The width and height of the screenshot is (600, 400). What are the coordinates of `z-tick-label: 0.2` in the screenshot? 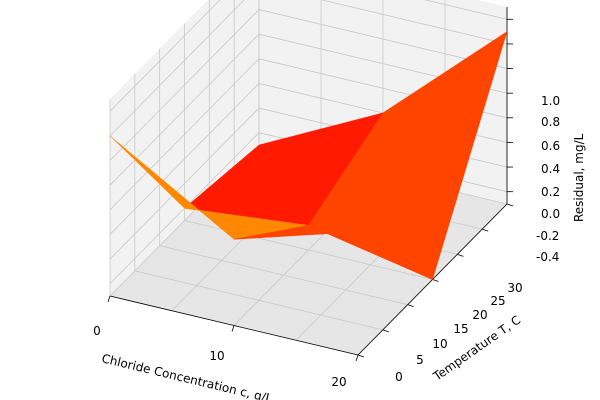 It's located at (550, 192).